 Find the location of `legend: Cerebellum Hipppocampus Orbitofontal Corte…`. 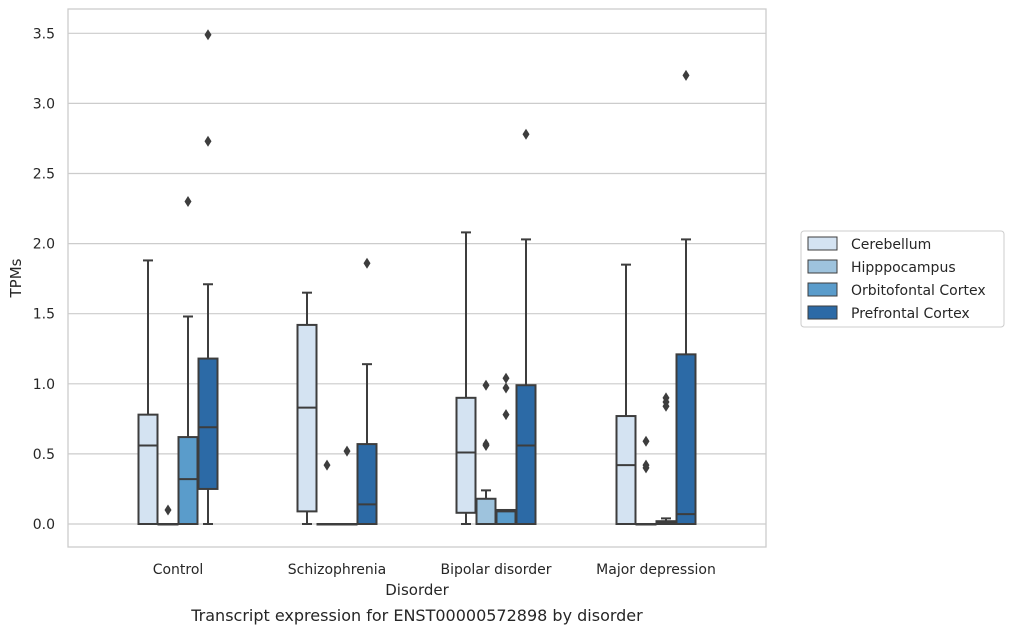

legend: Cerebellum Hipppocampus Orbitofontal Corte… is located at coordinates (902, 279).